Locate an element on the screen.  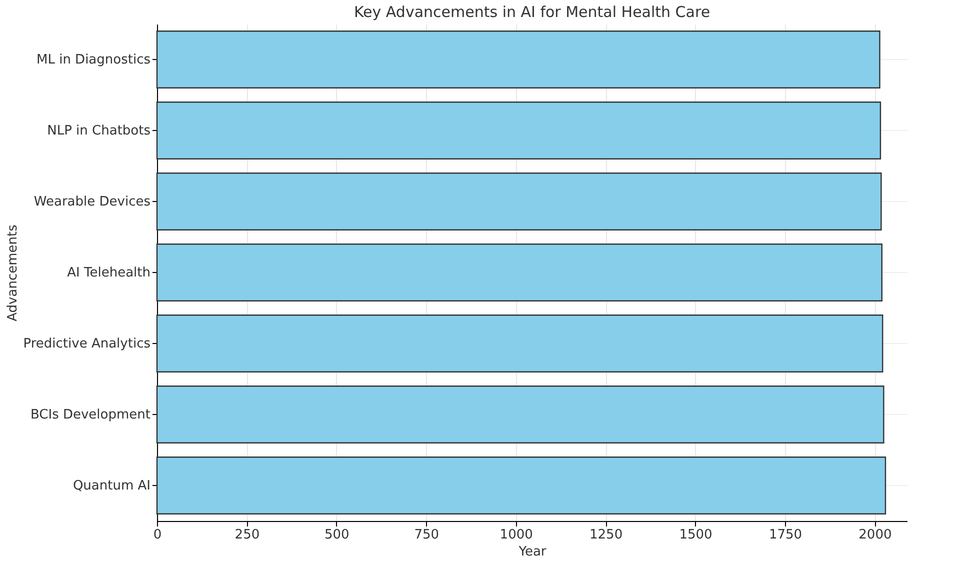
x-tick-label: 1000 is located at coordinates (516, 535).